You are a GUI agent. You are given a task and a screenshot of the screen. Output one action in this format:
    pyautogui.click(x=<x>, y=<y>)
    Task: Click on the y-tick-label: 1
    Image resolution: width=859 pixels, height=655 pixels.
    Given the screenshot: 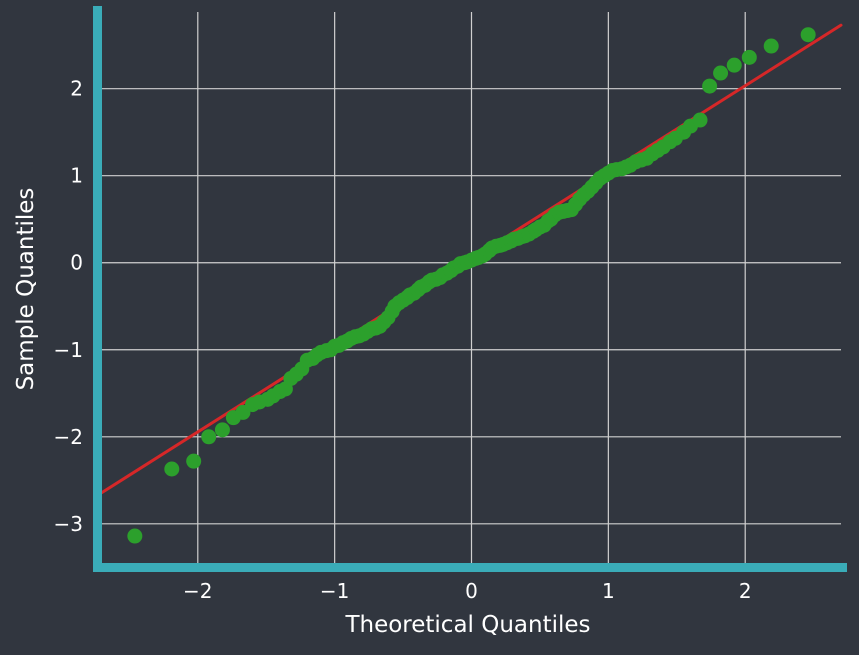 What is the action you would take?
    pyautogui.click(x=76, y=176)
    